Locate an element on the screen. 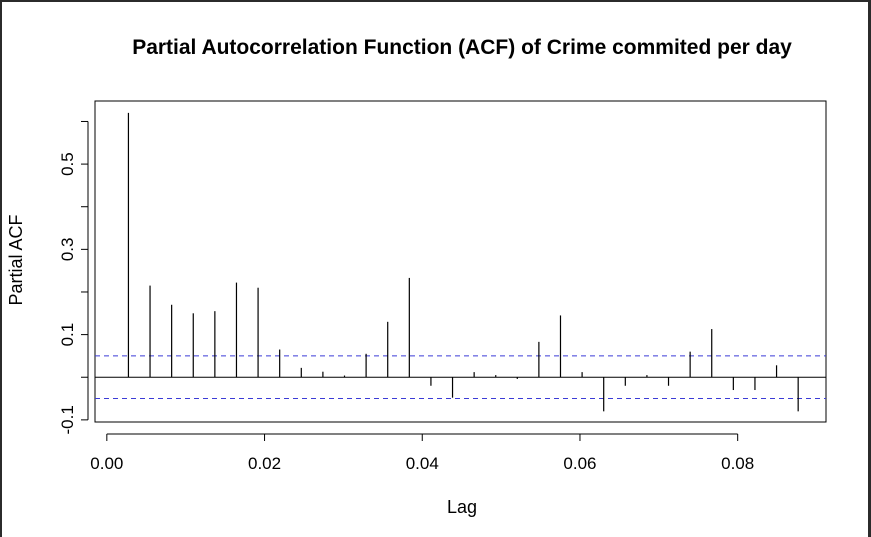 The width and height of the screenshot is (871, 537). window-top-border is located at coordinates (435, 1).